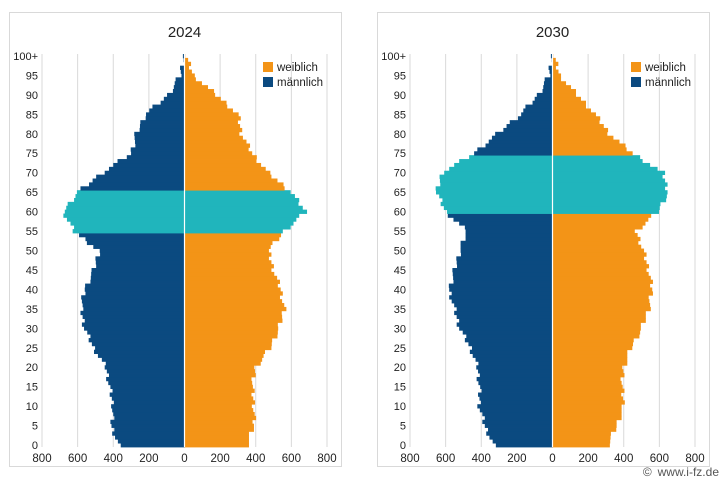 Image resolution: width=725 pixels, height=483 pixels. I want to click on y-tick-label: 25, so click(32, 349).